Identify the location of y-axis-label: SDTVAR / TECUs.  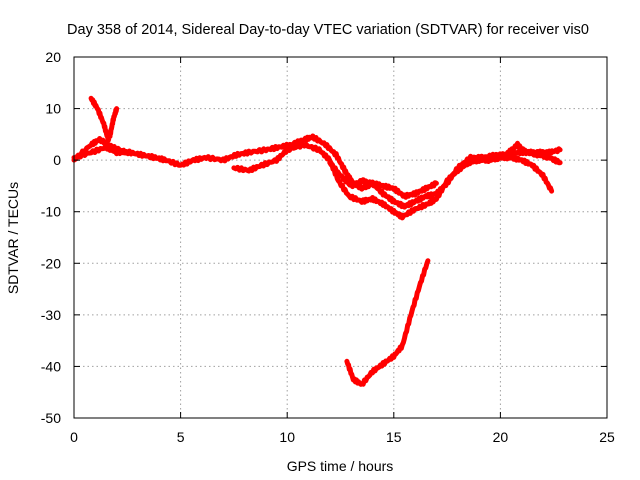
(13, 238).